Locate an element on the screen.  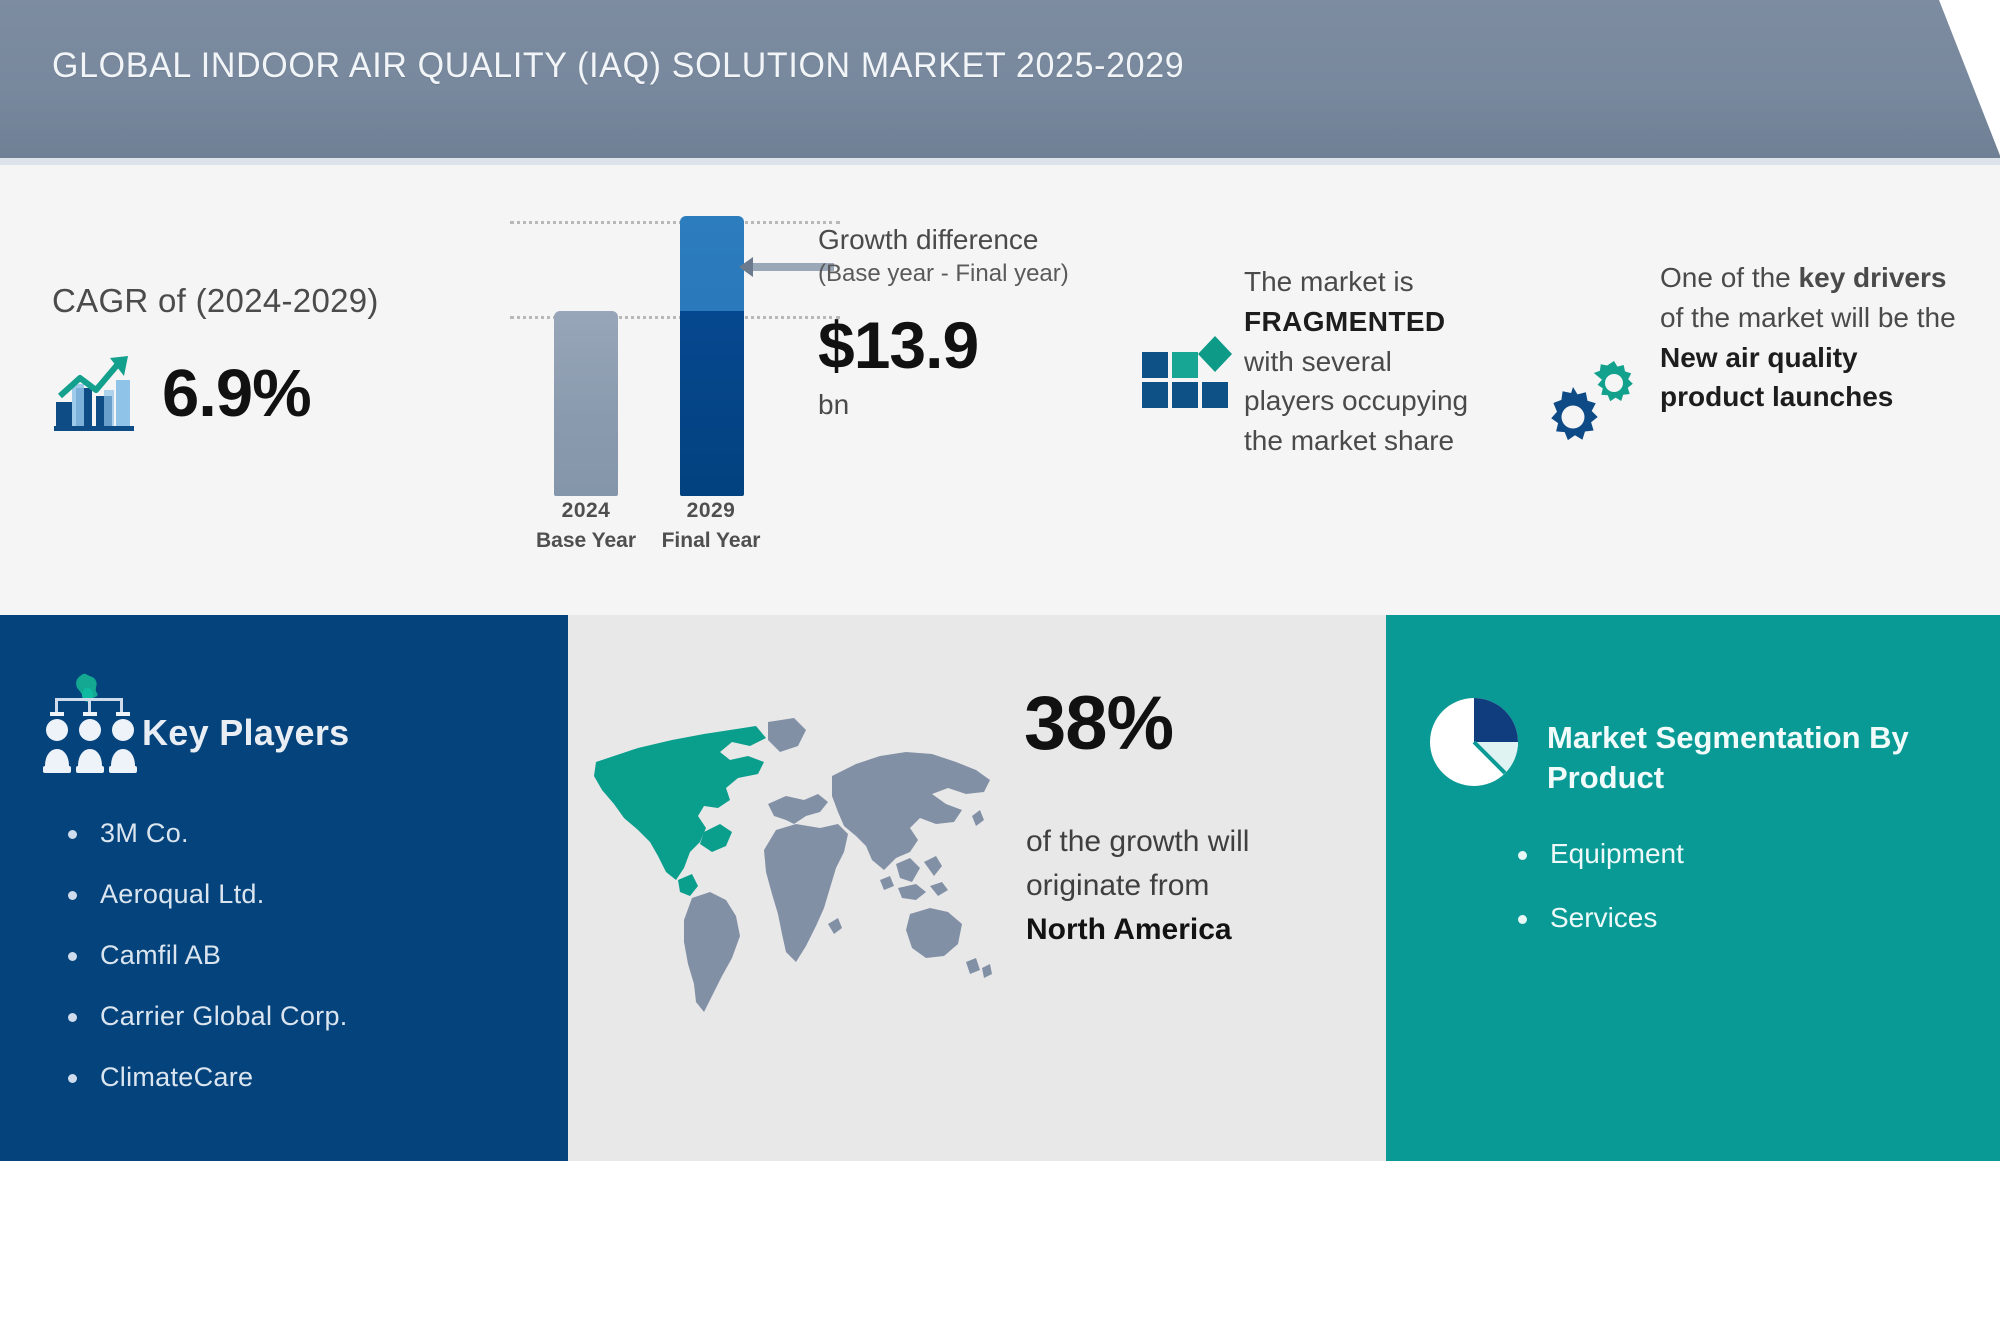
cagr-group: 6.9% is located at coordinates (182, 393).